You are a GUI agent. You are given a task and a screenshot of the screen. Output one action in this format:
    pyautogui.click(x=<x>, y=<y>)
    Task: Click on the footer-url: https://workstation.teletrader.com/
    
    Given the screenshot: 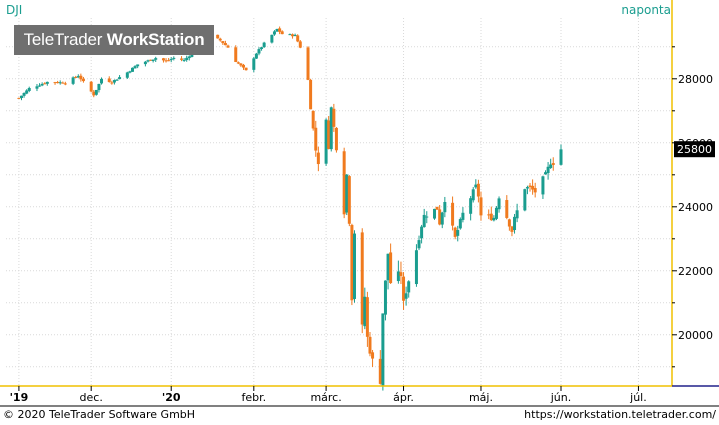 What is the action you would take?
    pyautogui.click(x=620, y=414)
    